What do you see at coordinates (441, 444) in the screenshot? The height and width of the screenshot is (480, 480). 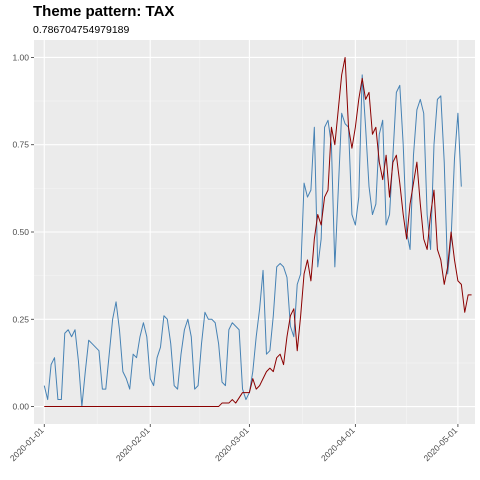 I see `x-tick-label: 2020-05-01` at bounding box center [441, 444].